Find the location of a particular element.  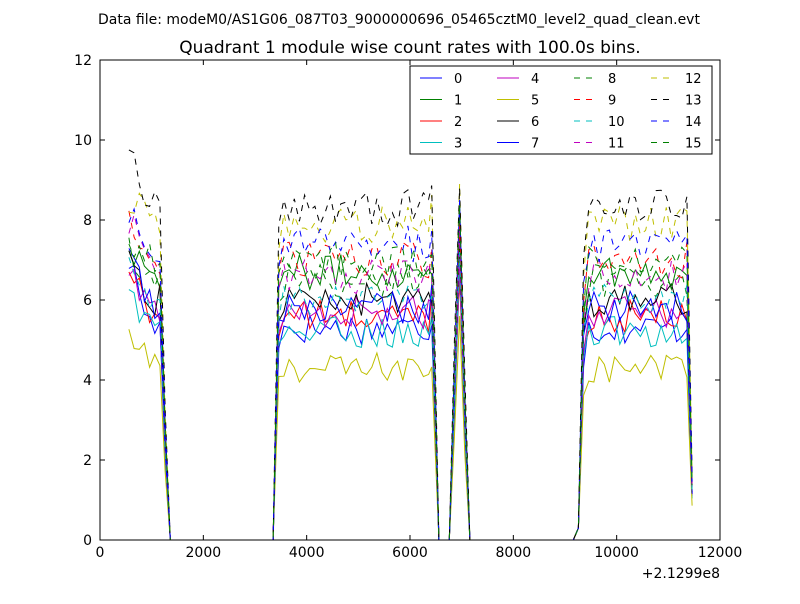

x-tick-label: 6000 is located at coordinates (410, 553).